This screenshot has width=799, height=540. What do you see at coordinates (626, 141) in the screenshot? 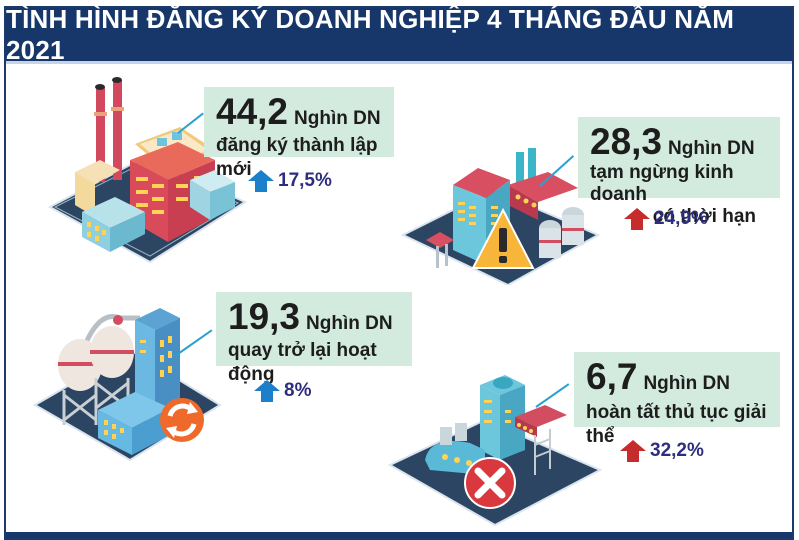
I see `stat-value: 28,3` at bounding box center [626, 141].